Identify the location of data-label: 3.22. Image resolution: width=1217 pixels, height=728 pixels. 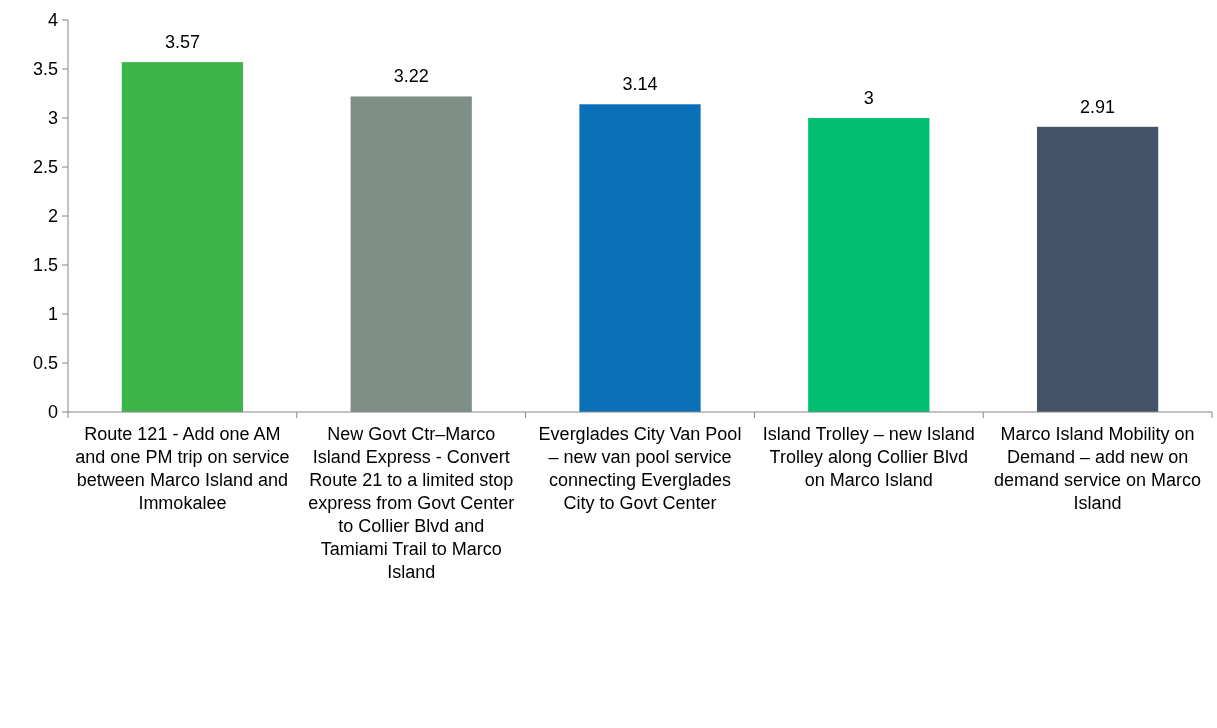
(411, 76).